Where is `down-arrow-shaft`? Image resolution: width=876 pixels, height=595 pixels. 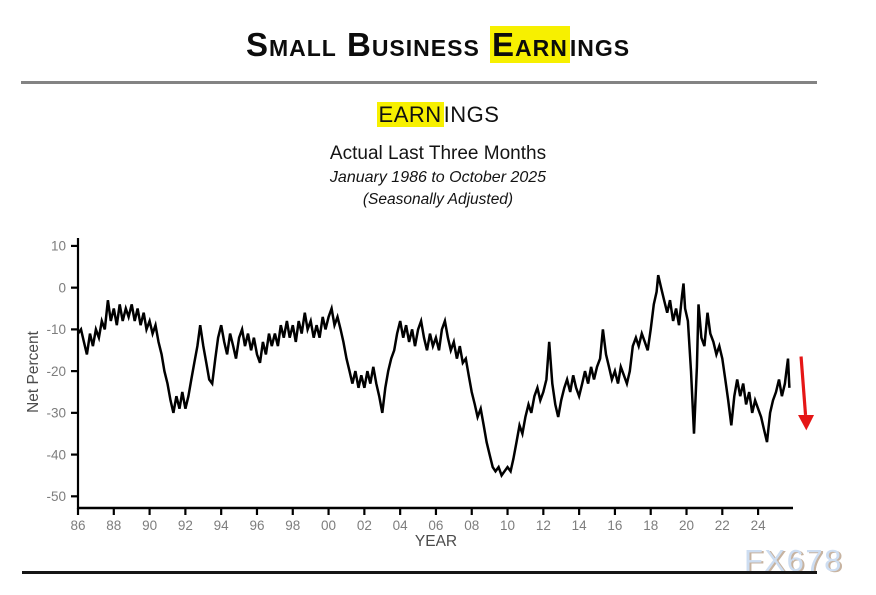 down-arrow-shaft is located at coordinates (803, 386).